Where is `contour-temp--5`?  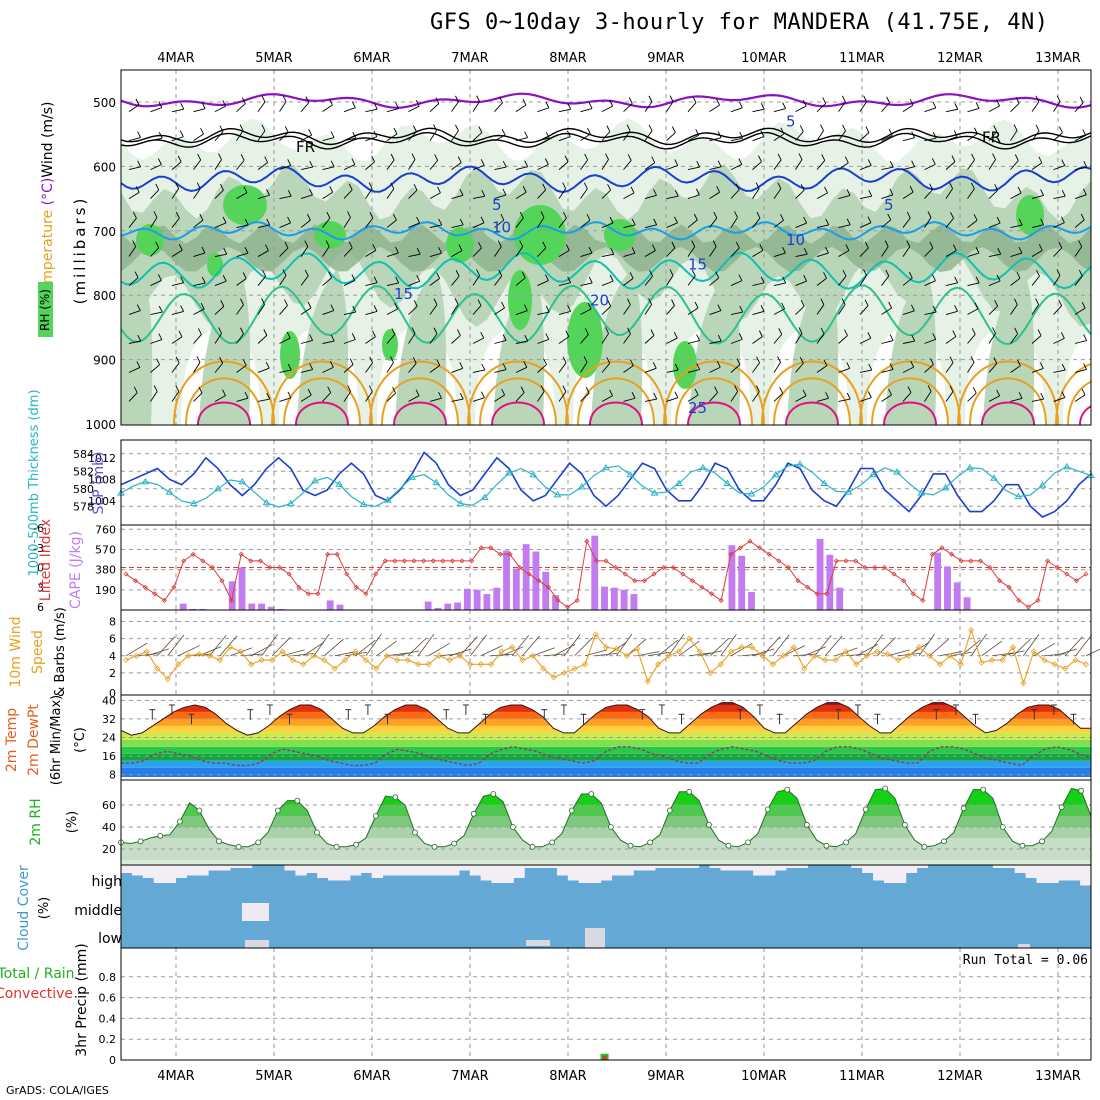
contour-temp--5 is located at coordinates (606, 100).